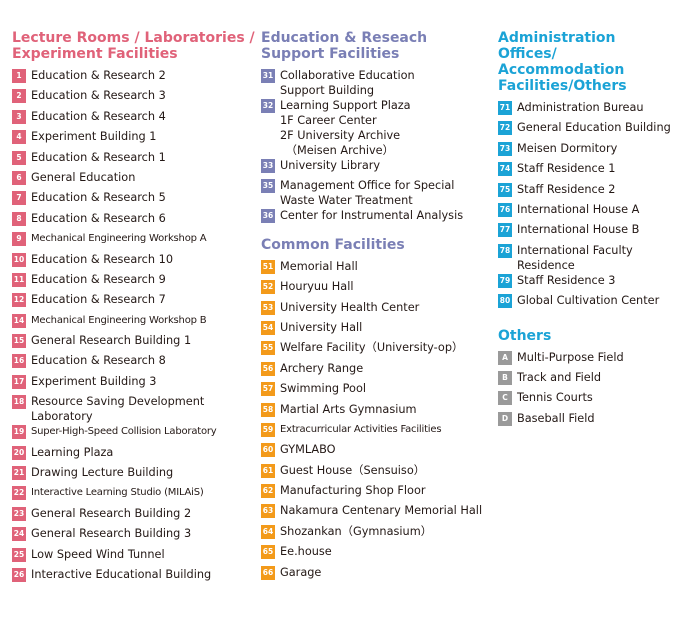 Image resolution: width=680 pixels, height=622 pixels. I want to click on facility-name: University Hall, so click(321, 327).